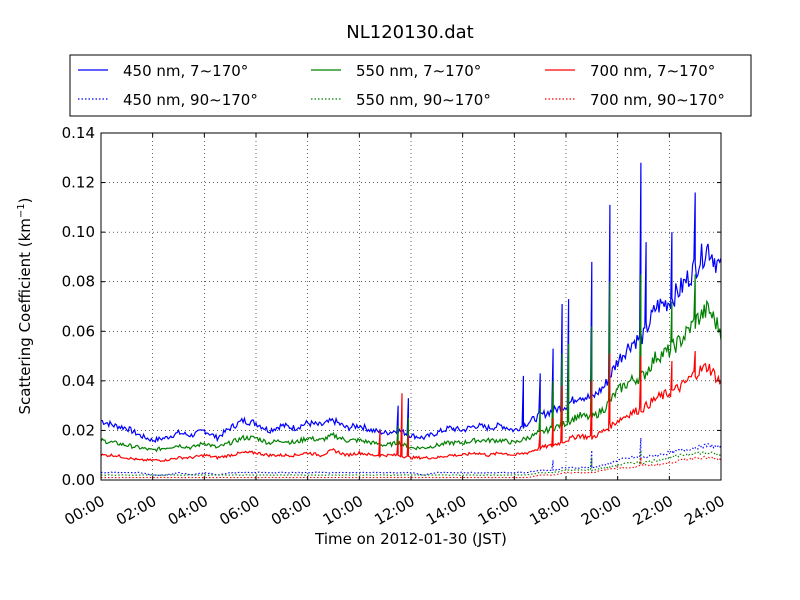 The image size is (800, 600). What do you see at coordinates (652, 71) in the screenshot?
I see `legend-label: 700 nm, 7∼170°` at bounding box center [652, 71].